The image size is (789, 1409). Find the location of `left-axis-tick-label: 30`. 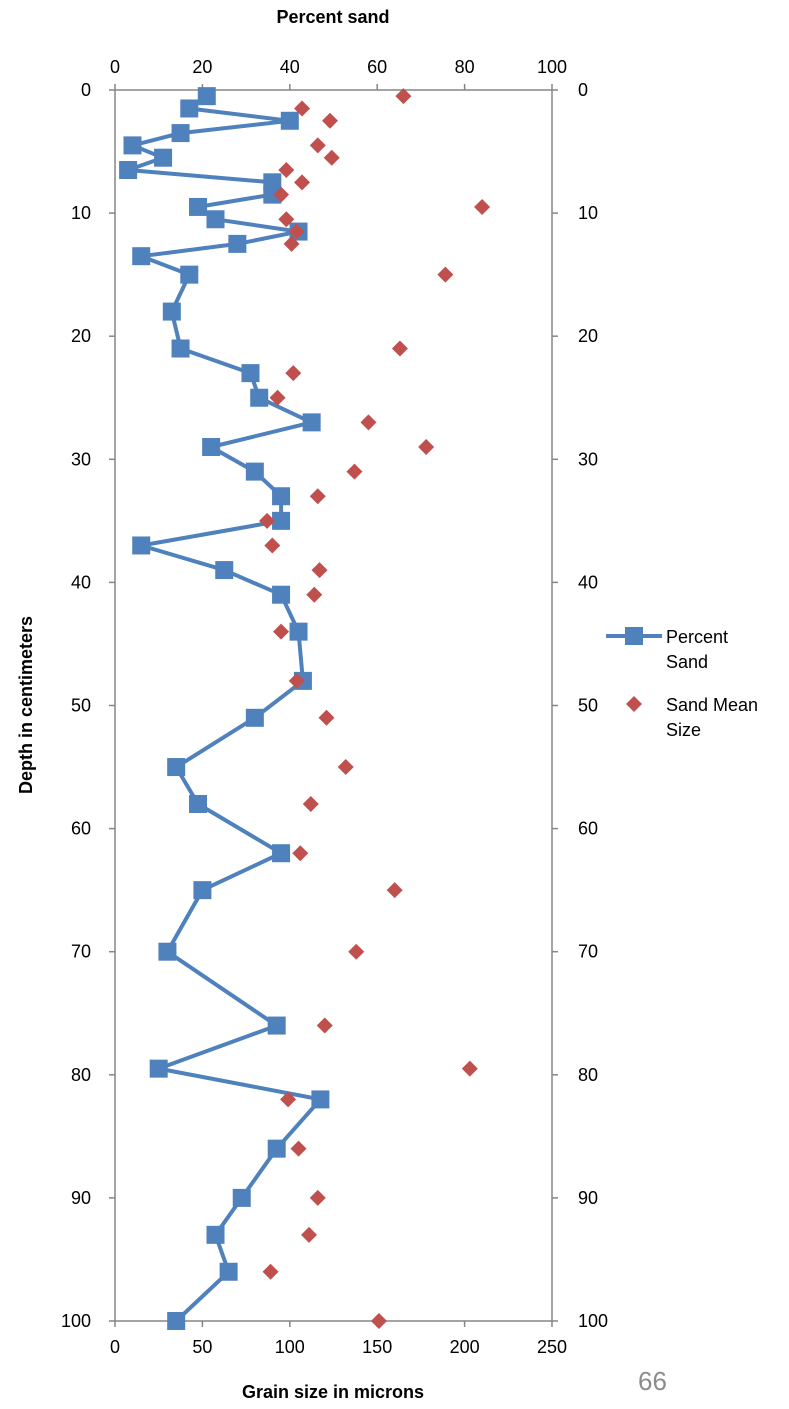

left-axis-tick-label: 30 is located at coordinates (81, 459).